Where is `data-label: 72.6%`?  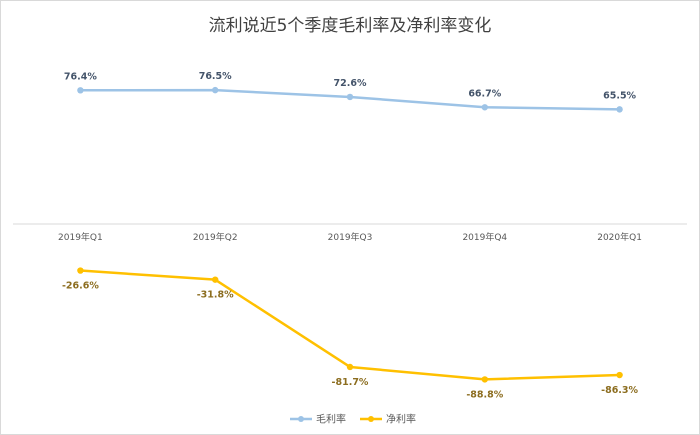
data-label: 72.6% is located at coordinates (350, 83).